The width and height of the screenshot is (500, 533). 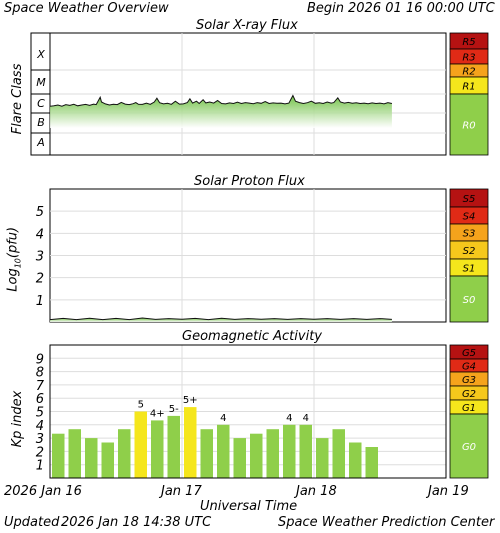 I want to click on time-tick-0: 2026 Jan 16, so click(x=43, y=491).